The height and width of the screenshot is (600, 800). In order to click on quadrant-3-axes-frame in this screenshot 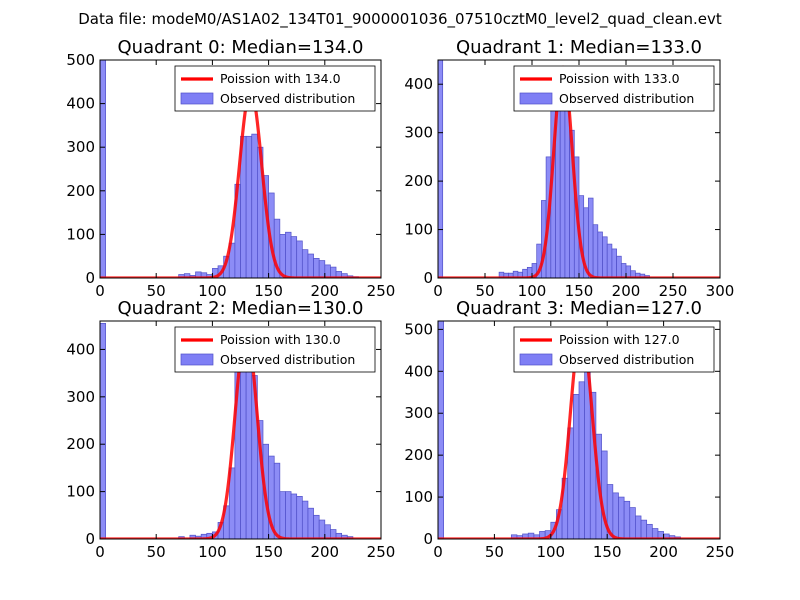, I will do `click(579, 430)`.